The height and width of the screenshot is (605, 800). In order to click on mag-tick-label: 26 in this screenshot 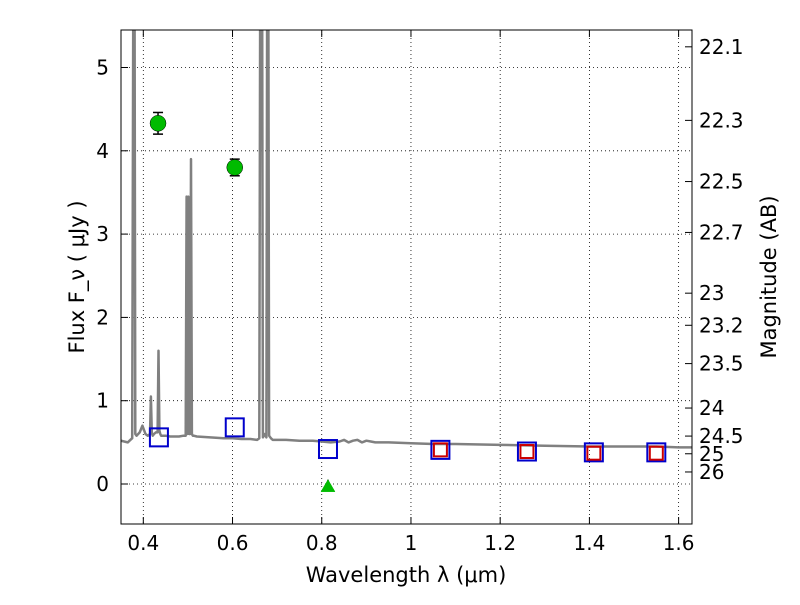, I will do `click(711, 472)`.